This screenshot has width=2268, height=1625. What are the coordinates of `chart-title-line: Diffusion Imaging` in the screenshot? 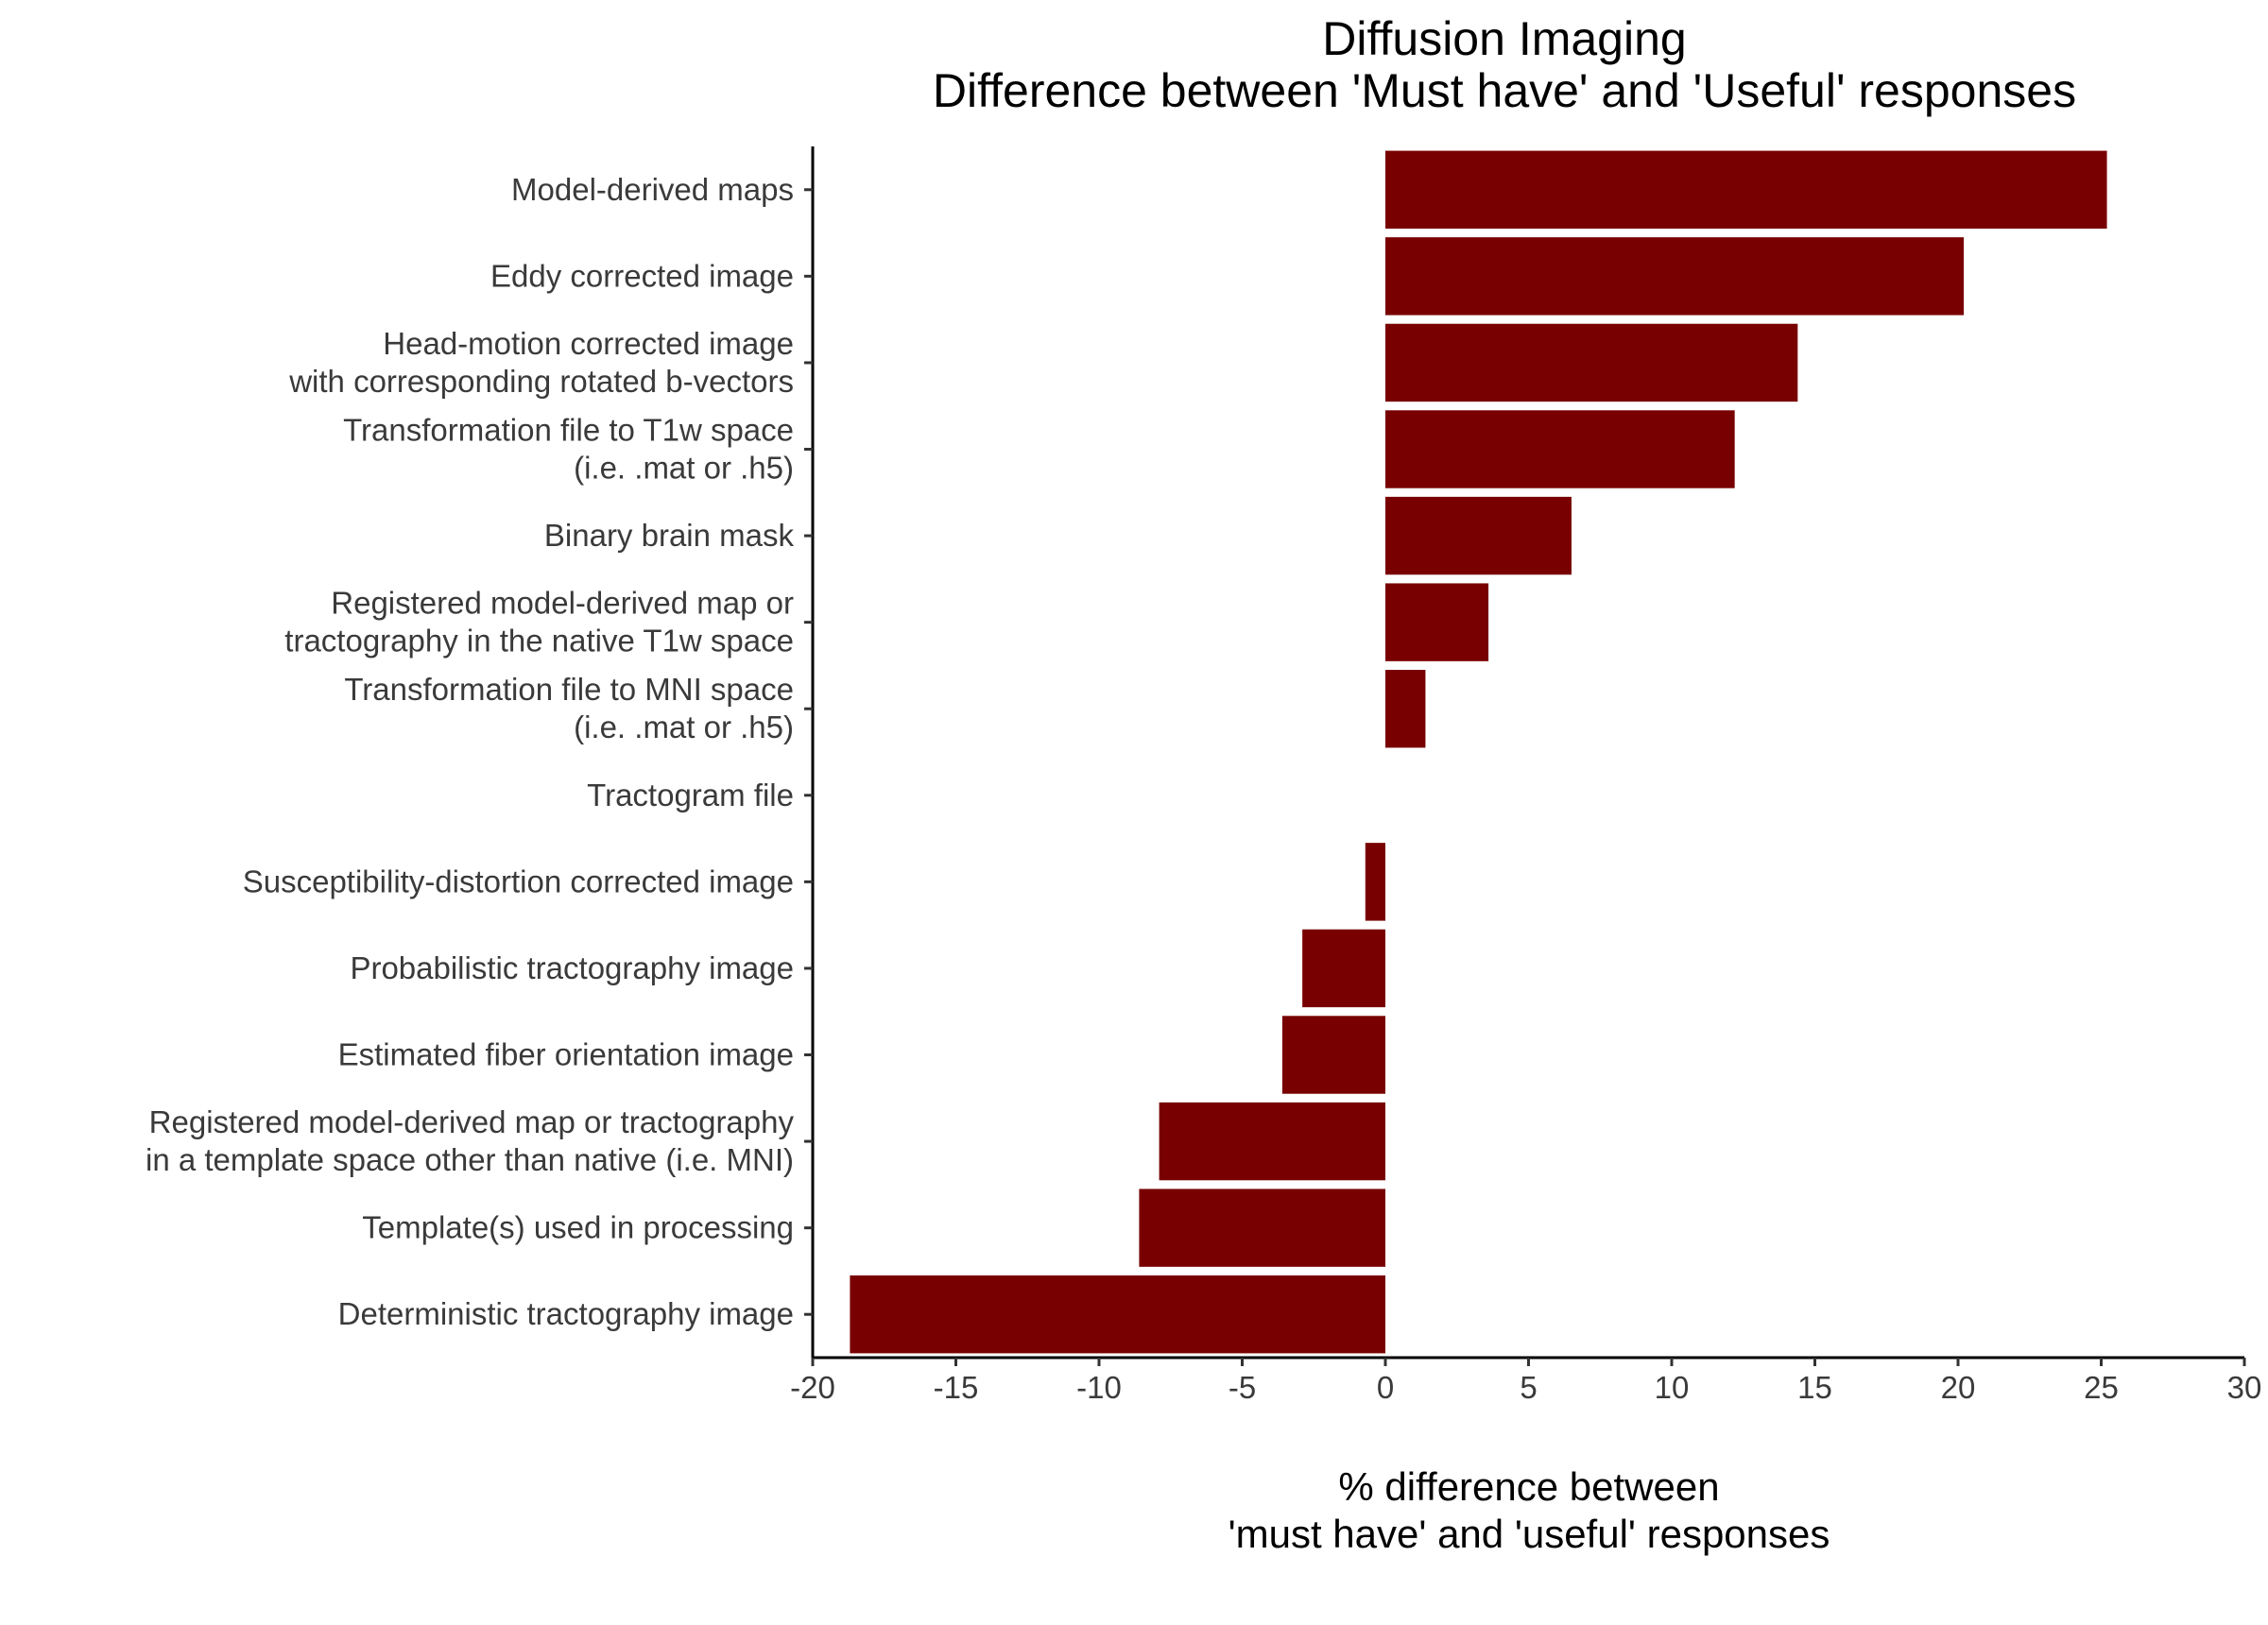 It's located at (1504, 39).